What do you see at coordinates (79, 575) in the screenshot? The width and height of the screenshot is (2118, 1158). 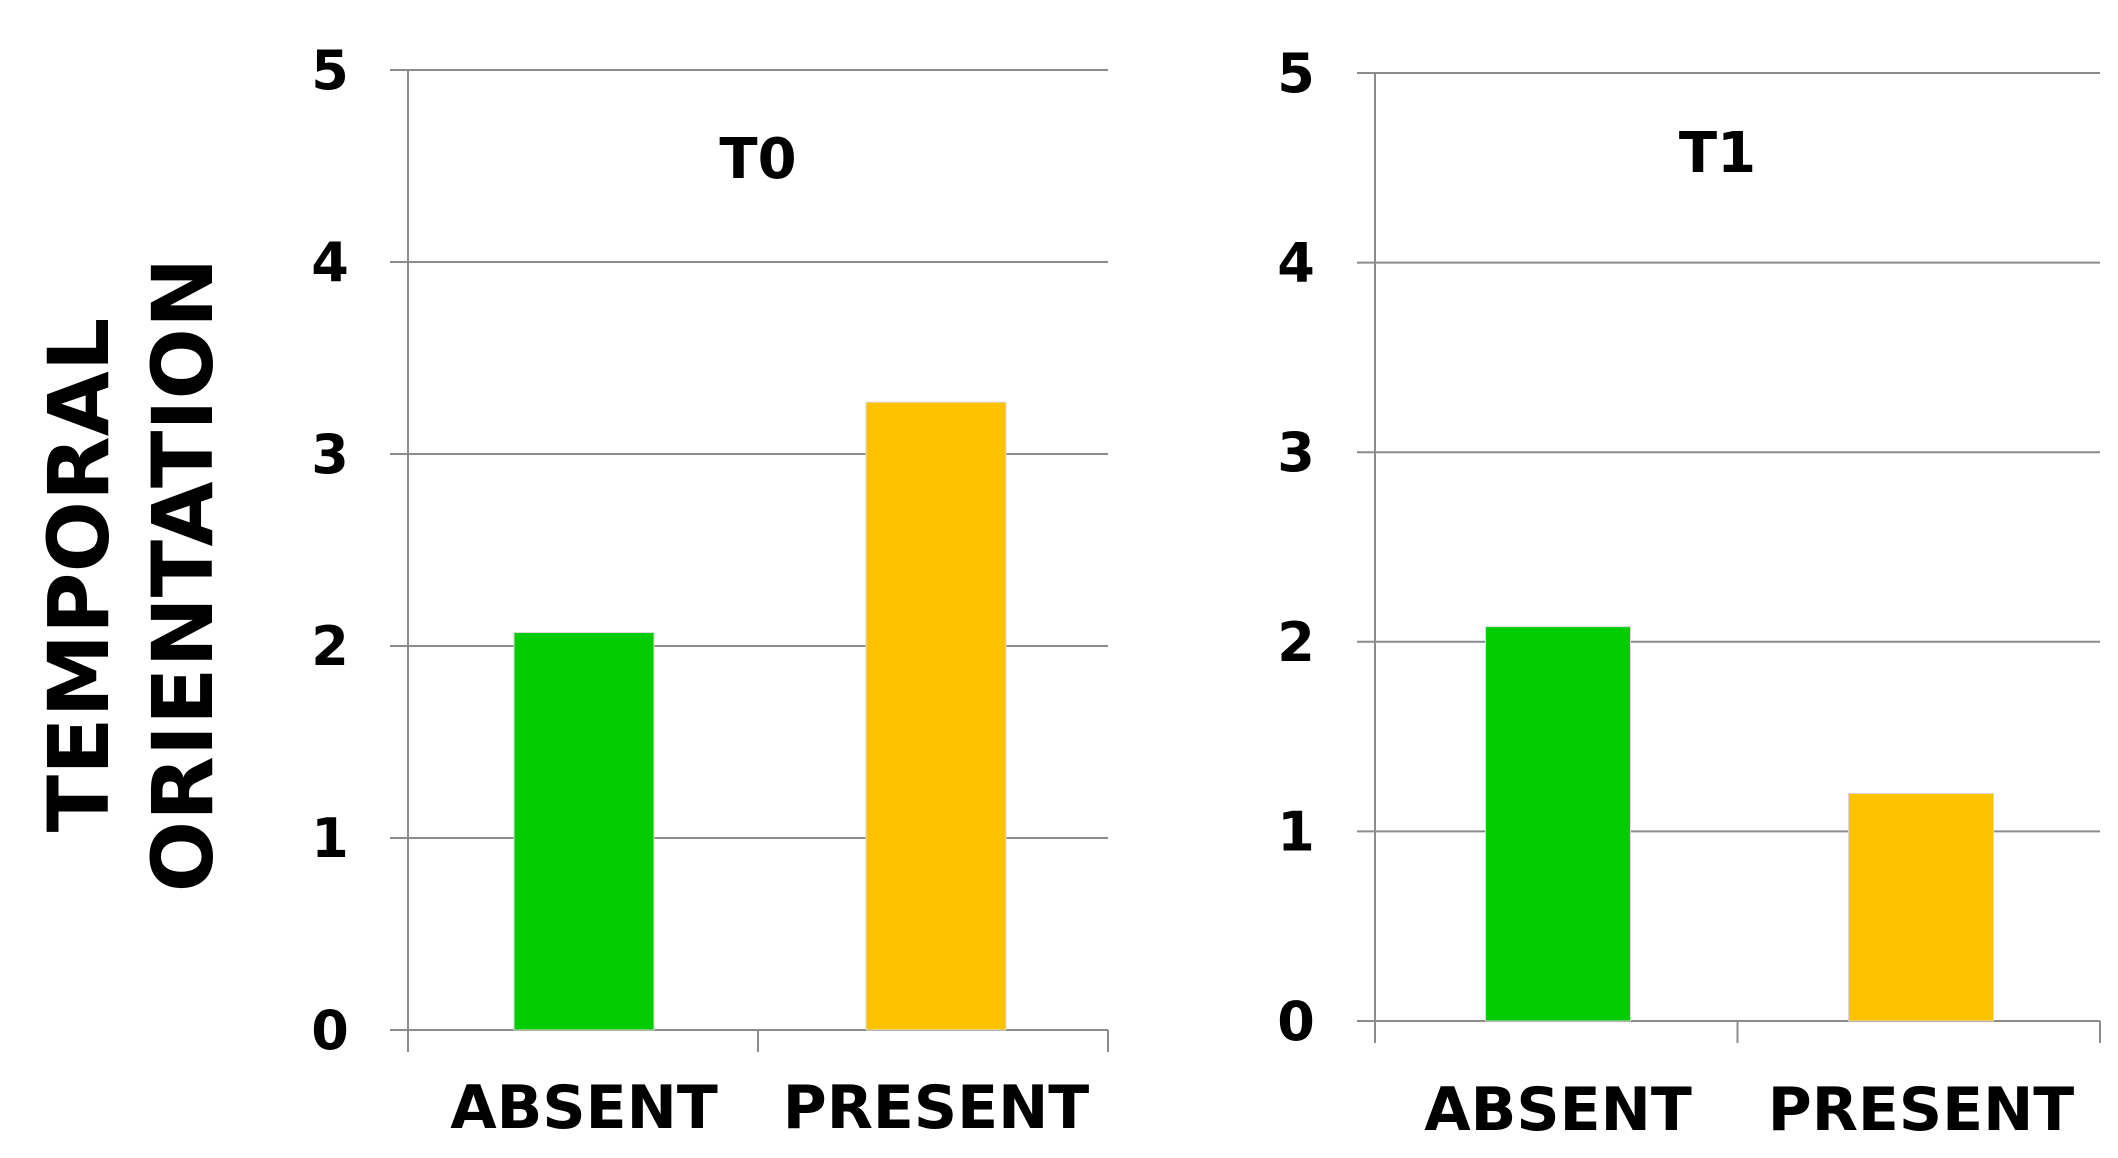 I see `y-axis-label-line-1: TEMPORAL` at bounding box center [79, 575].